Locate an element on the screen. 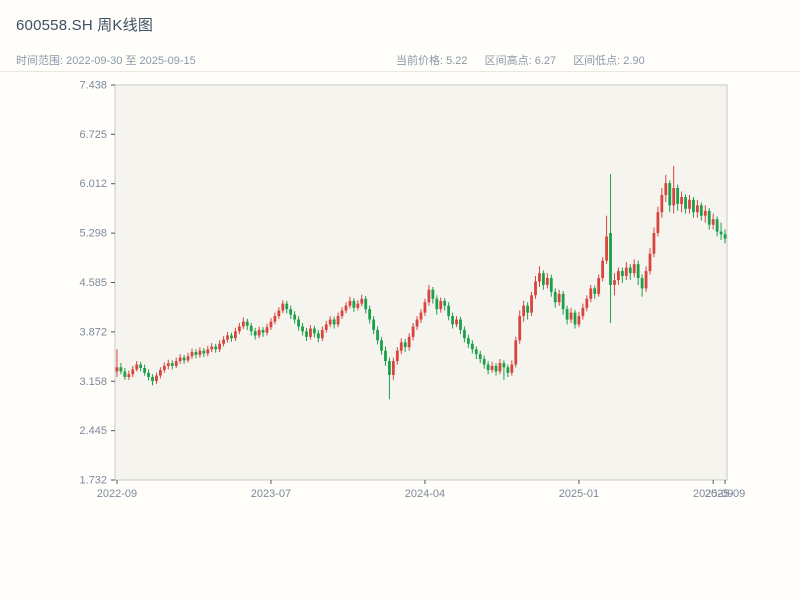 This screenshot has width=800, height=600. page-title: 600558.SH 周K线图 is located at coordinates (85, 25).